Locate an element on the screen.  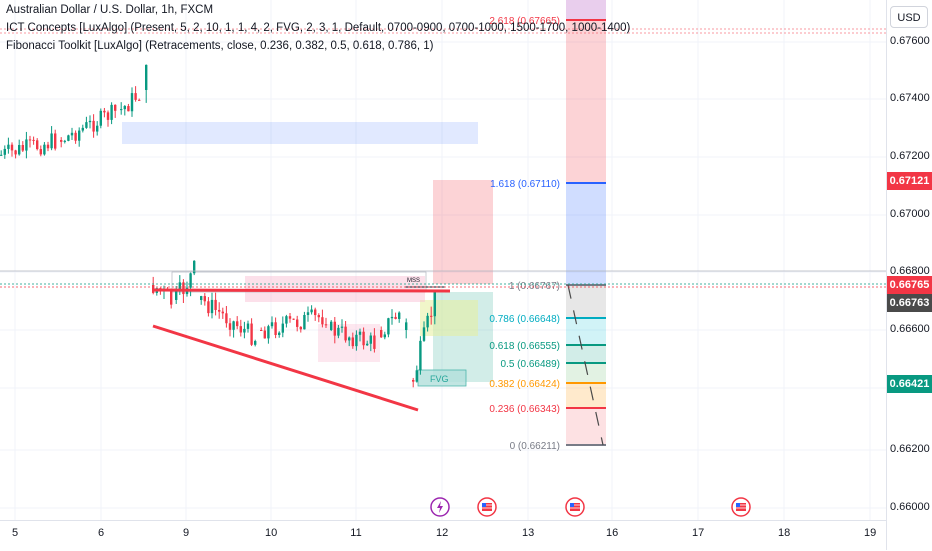
price-tag: 0.66765 is located at coordinates (909, 285).